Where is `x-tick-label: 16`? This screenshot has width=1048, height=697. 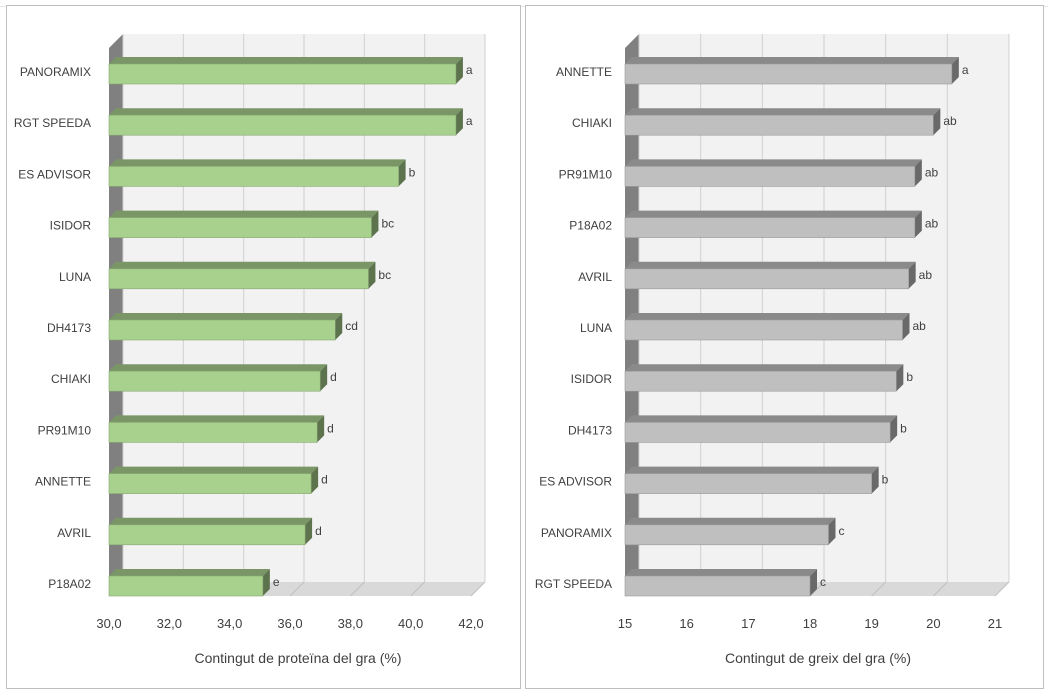
x-tick-label: 16 is located at coordinates (686, 623).